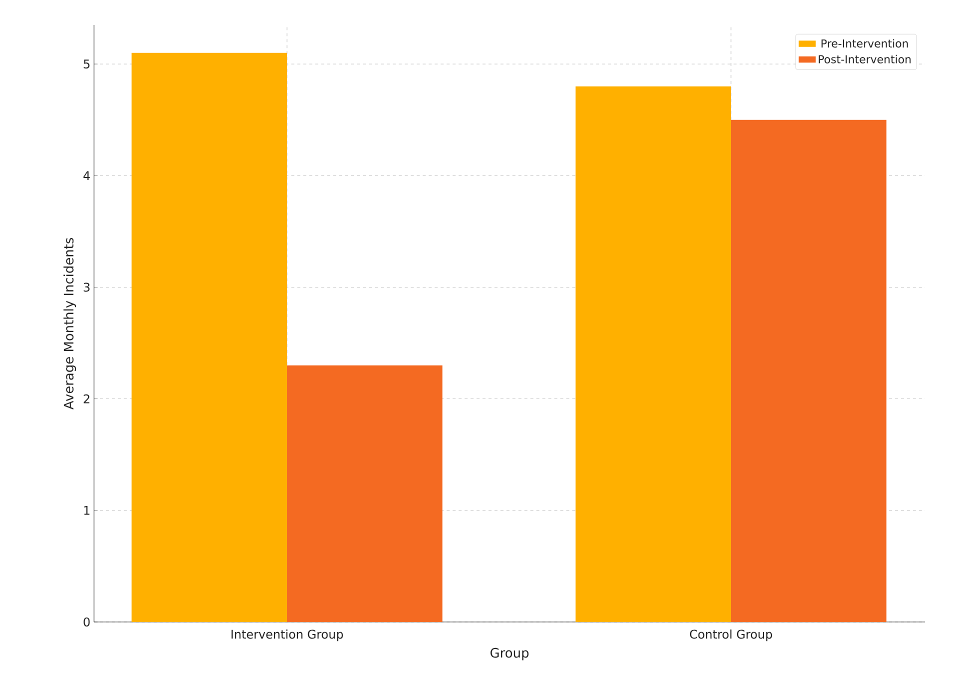 The width and height of the screenshot is (973, 681). What do you see at coordinates (87, 510) in the screenshot?
I see `y-tick-label: 1` at bounding box center [87, 510].